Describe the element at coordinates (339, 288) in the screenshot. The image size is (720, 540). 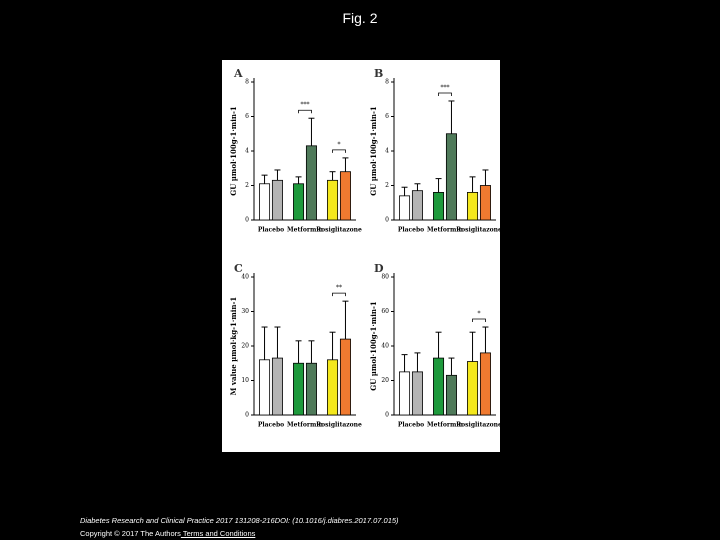
I see `significance-label: **` at that location.